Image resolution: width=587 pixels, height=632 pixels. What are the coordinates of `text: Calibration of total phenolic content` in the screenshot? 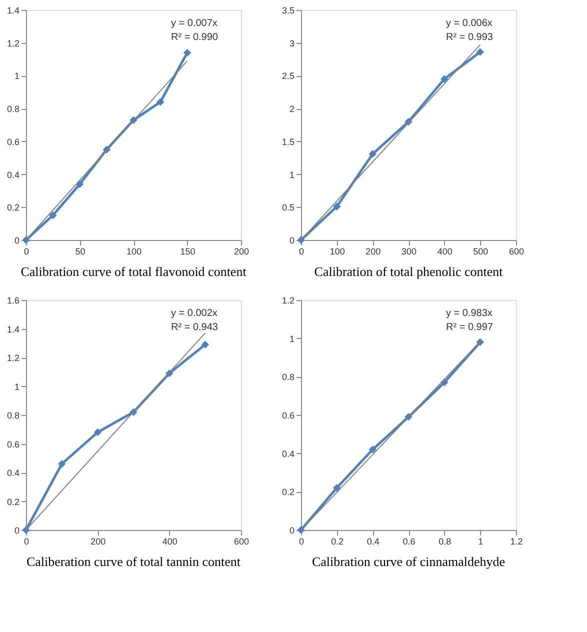 It's located at (409, 271).